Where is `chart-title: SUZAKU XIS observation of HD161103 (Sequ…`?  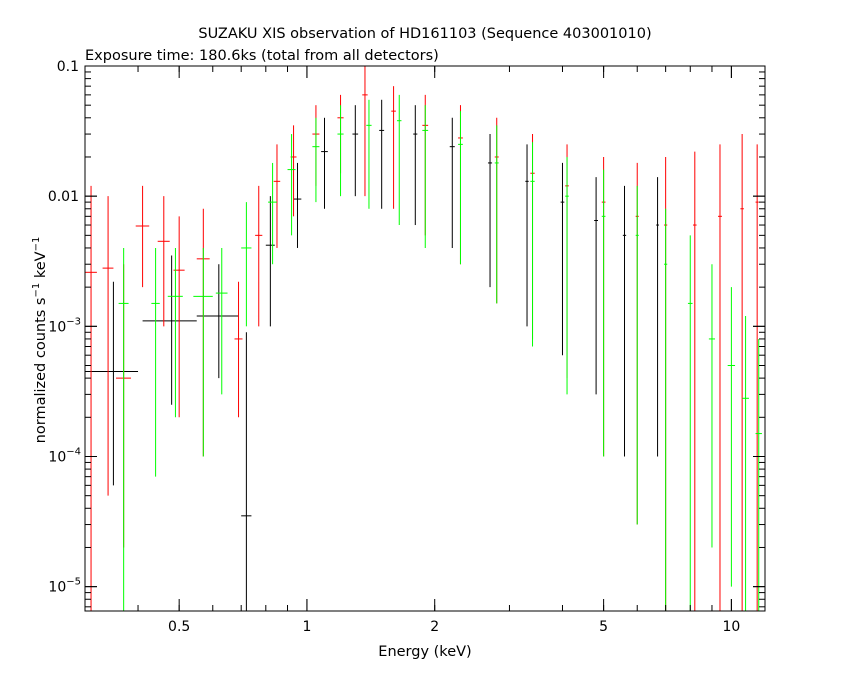 chart-title: SUZAKU XIS observation of HD161103 (Sequ… is located at coordinates (424, 34).